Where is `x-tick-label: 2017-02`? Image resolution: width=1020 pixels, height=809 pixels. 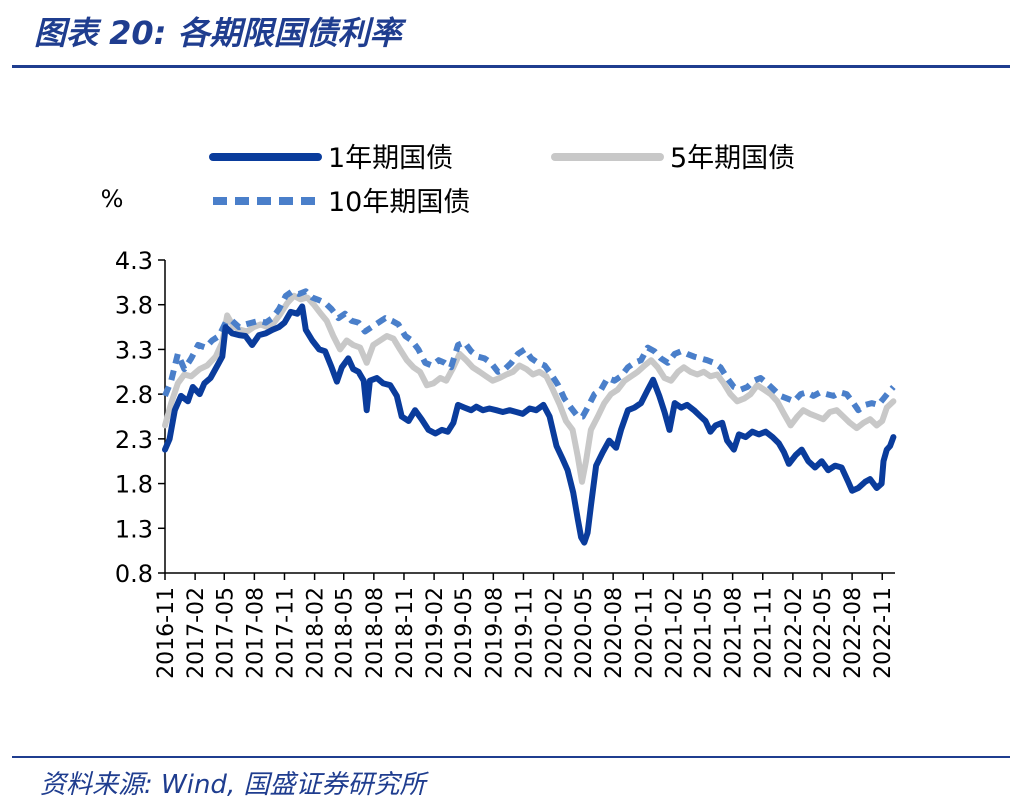
x-tick-label: 2017-02 is located at coordinates (196, 633).